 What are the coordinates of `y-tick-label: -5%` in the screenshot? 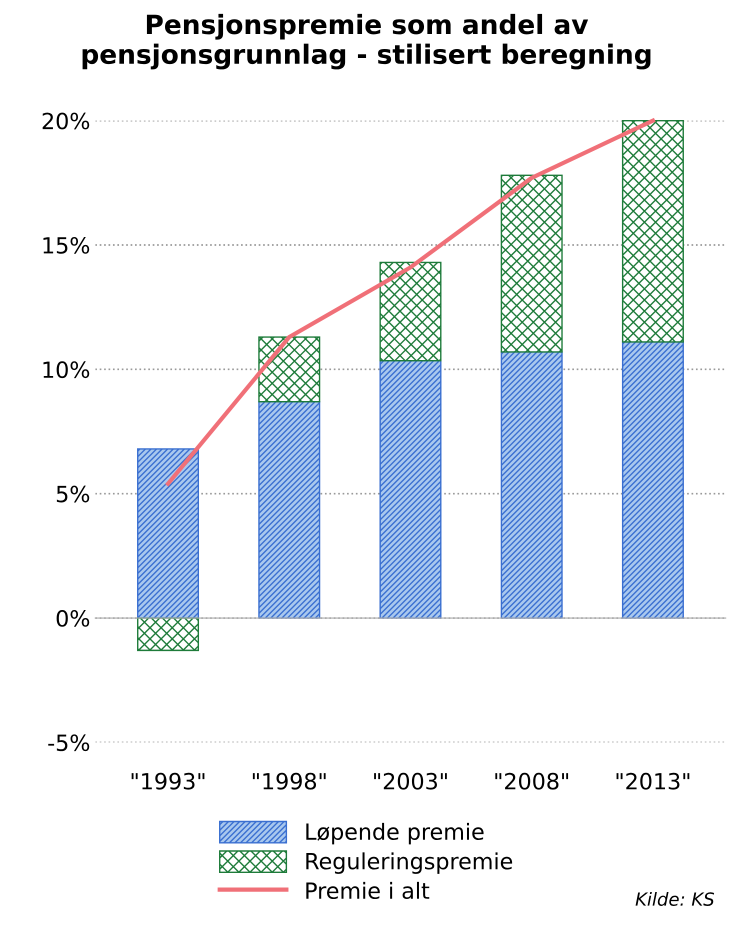 It's located at (69, 743).